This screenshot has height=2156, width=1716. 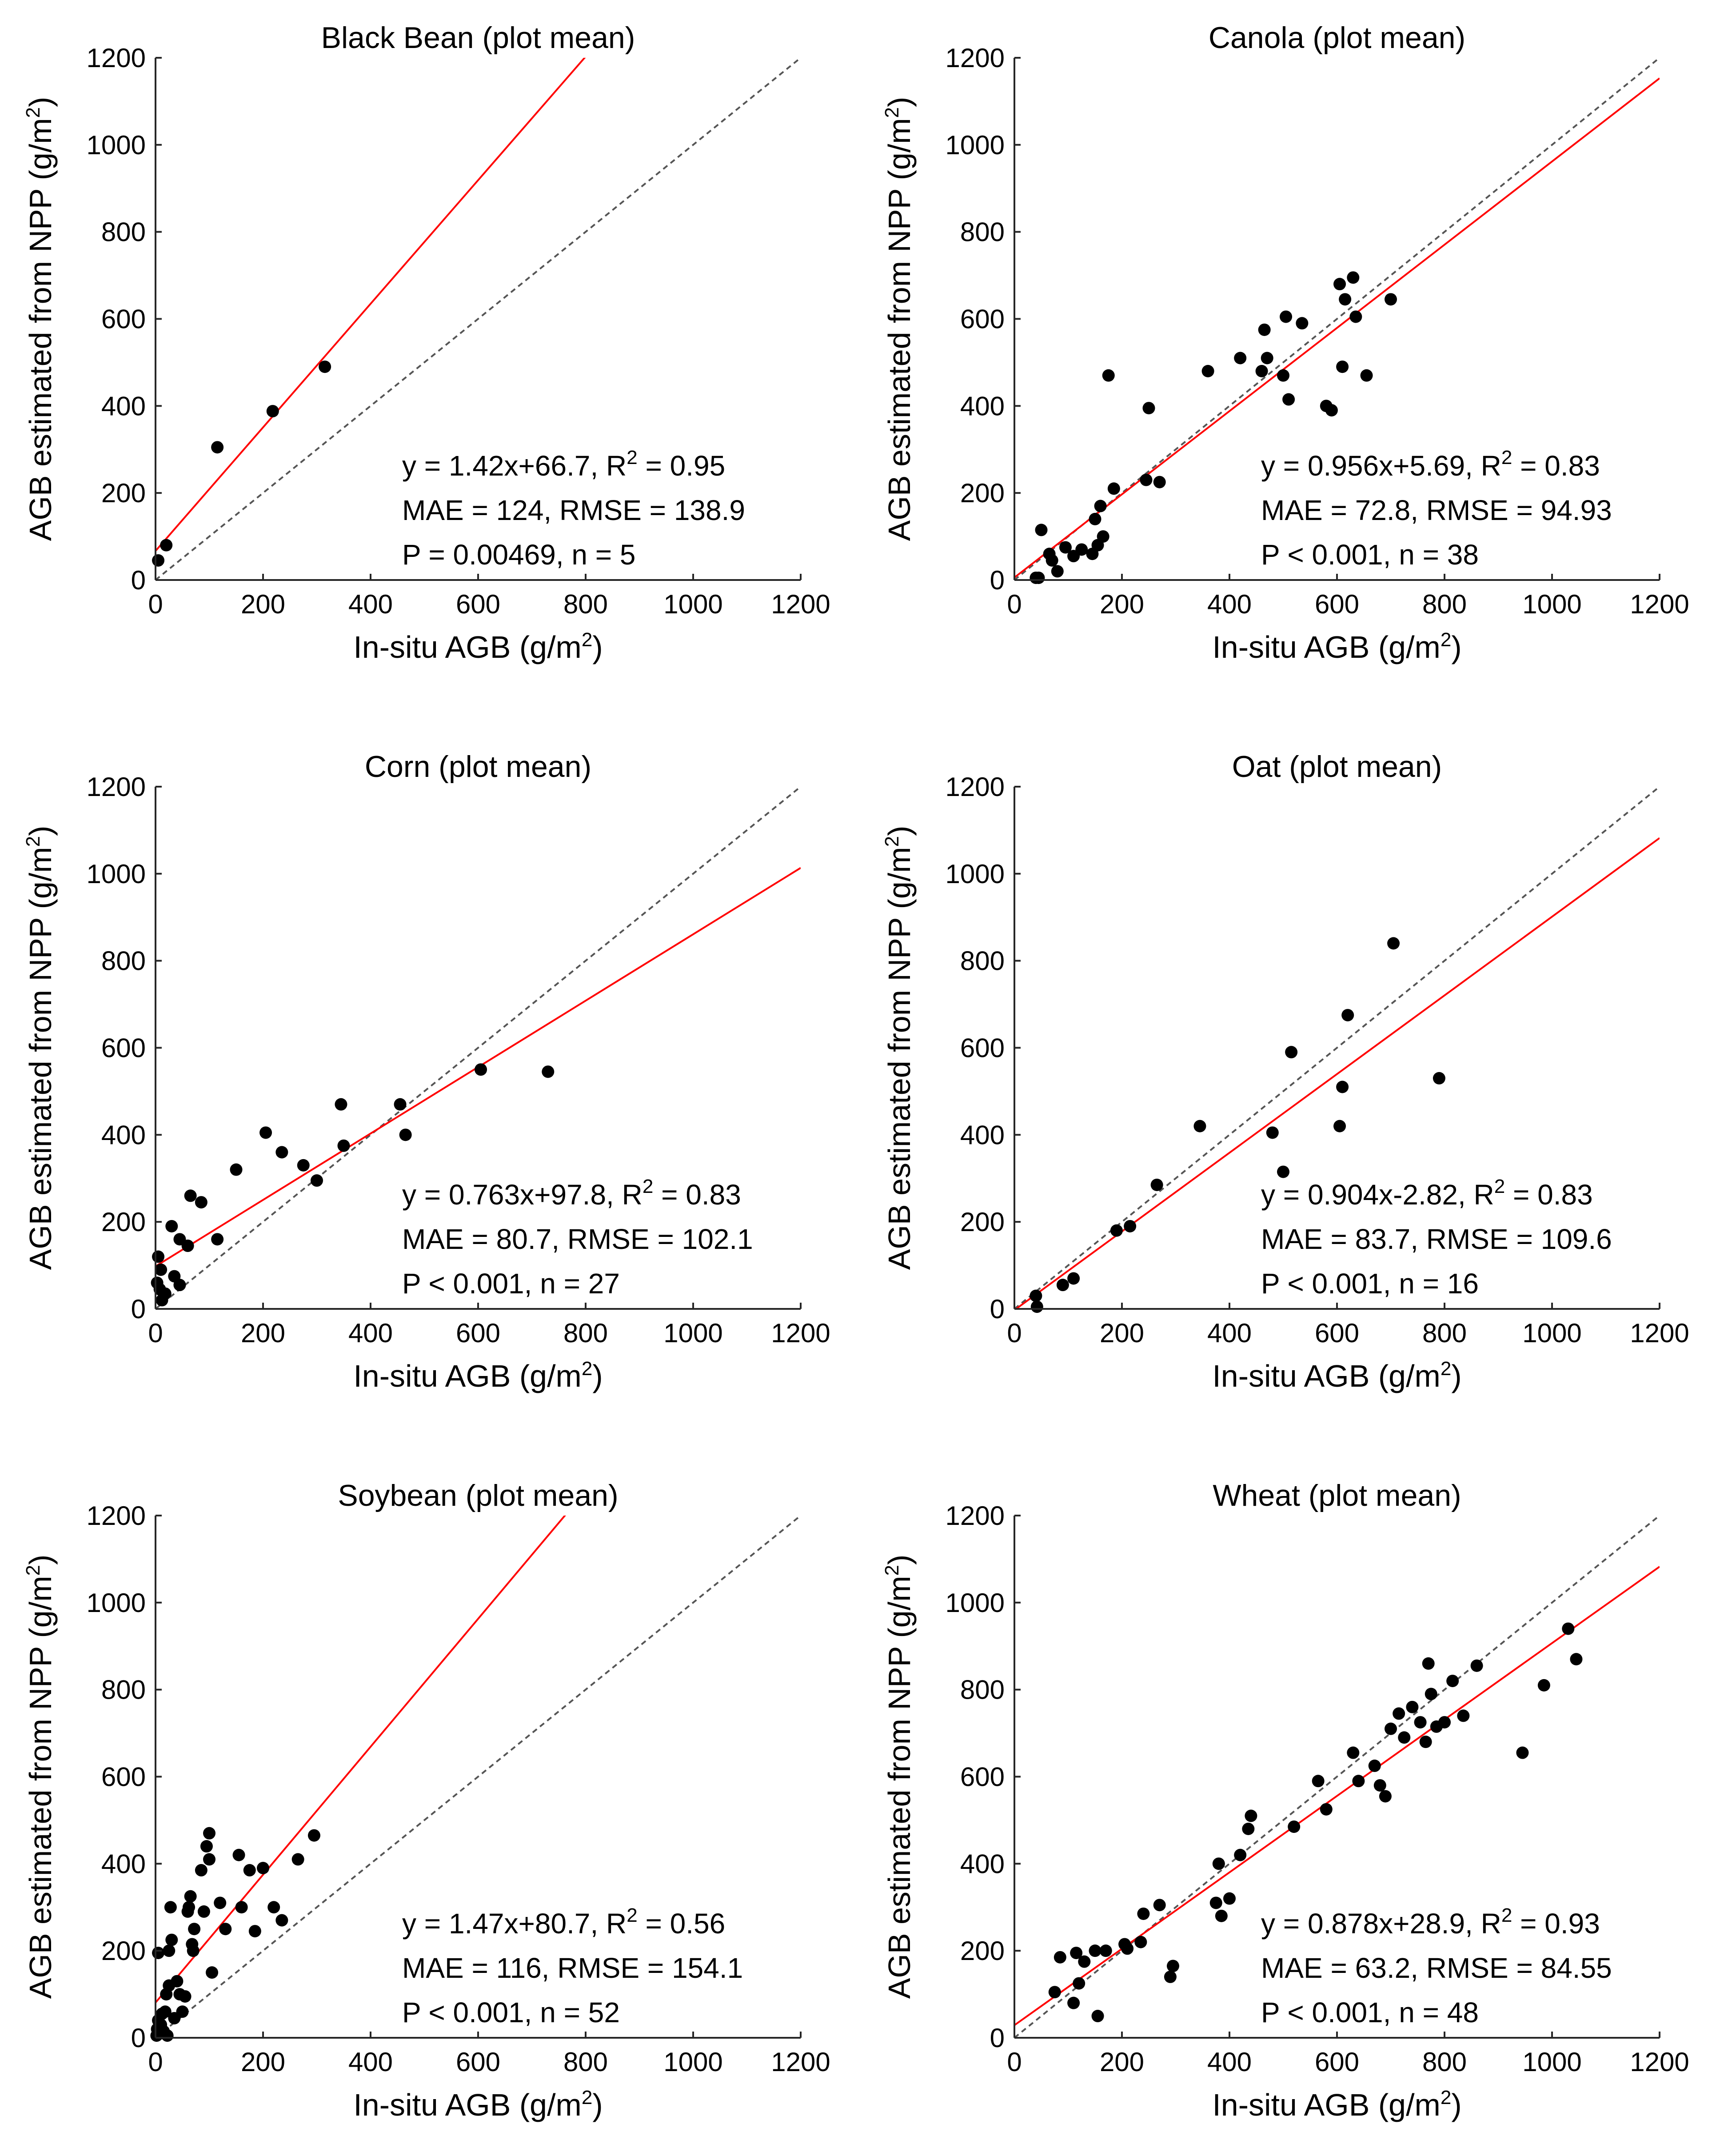 What do you see at coordinates (1337, 38) in the screenshot?
I see `chart-title: Canola (plot mean)` at bounding box center [1337, 38].